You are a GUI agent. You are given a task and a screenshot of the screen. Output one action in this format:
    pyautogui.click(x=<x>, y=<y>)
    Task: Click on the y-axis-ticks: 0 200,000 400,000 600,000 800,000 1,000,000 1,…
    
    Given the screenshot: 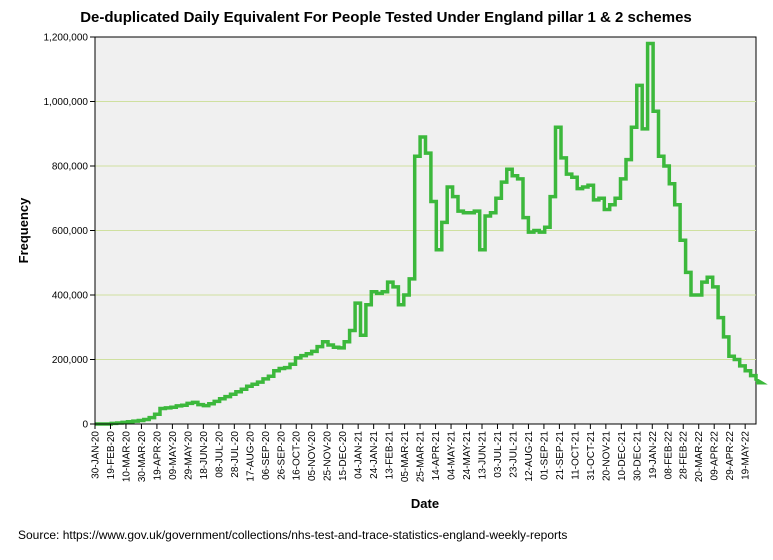 What is the action you would take?
    pyautogui.click(x=69, y=232)
    